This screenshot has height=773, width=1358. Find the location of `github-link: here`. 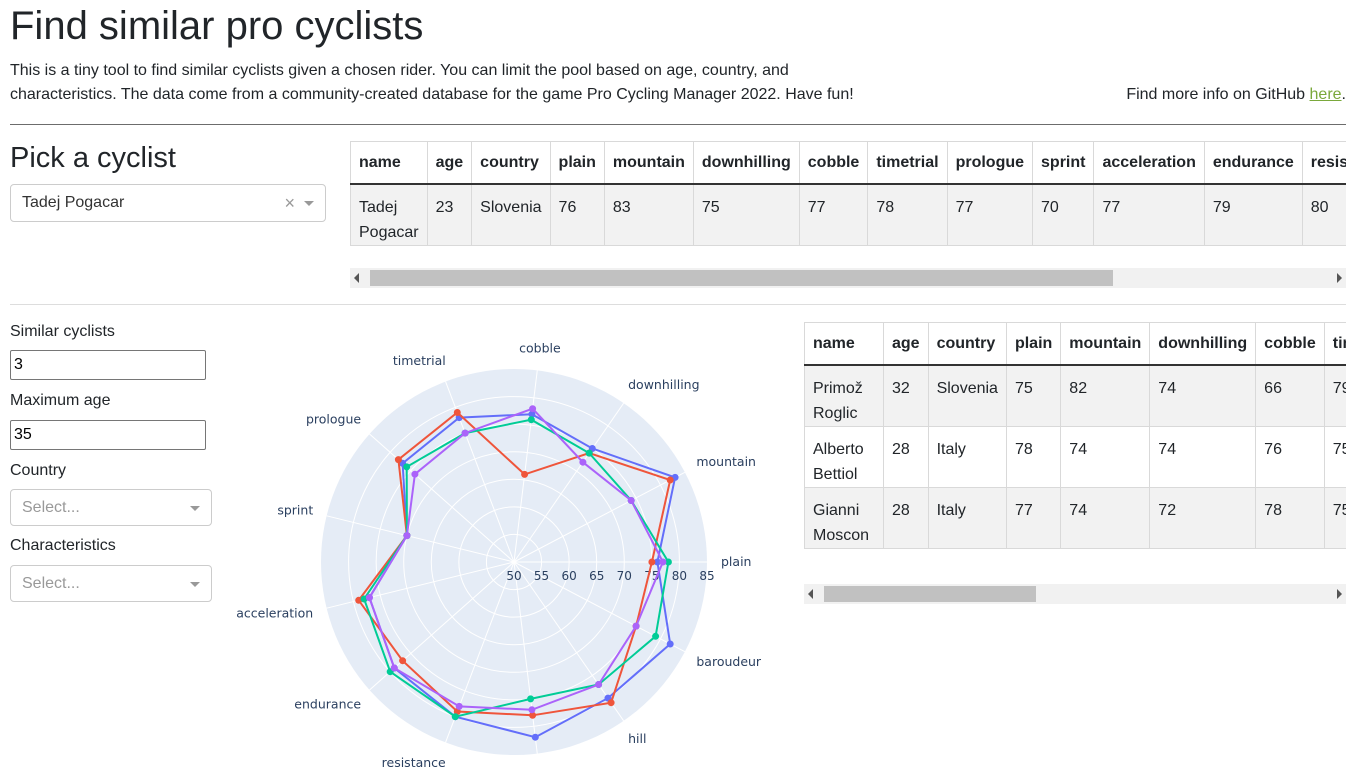

github-link: here is located at coordinates (1325, 94).